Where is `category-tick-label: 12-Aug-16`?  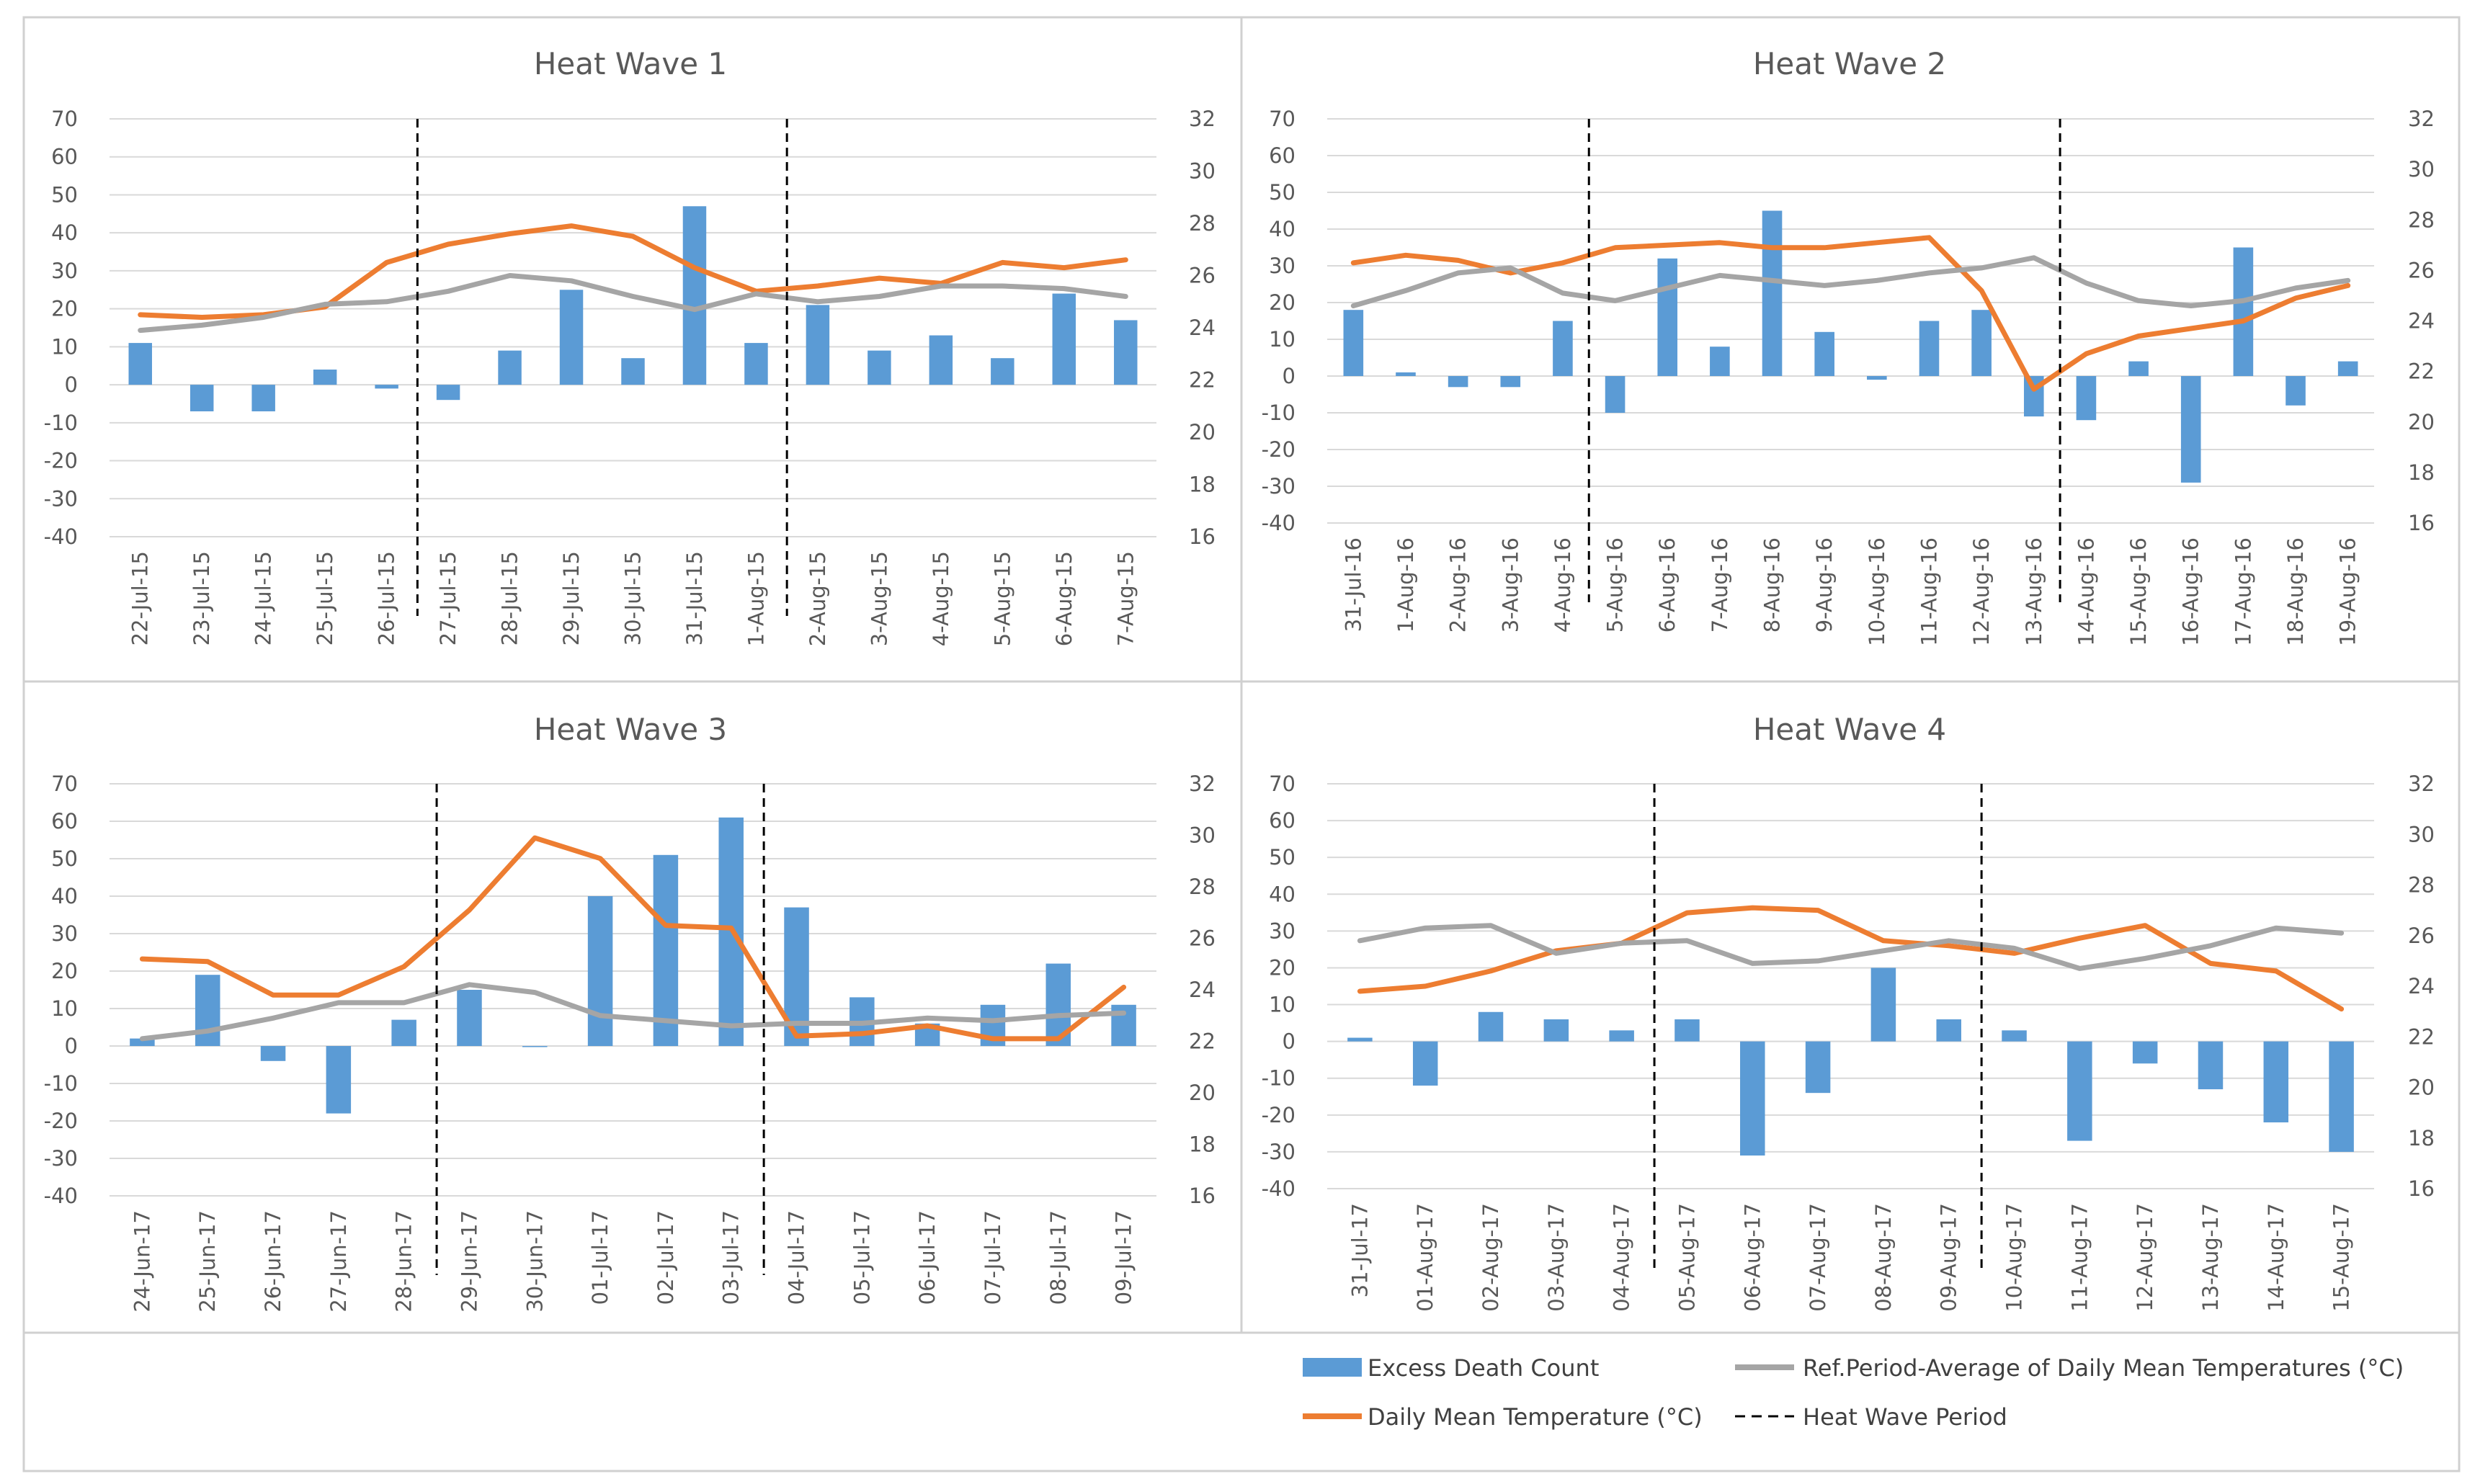
category-tick-label: 12-Aug-16 is located at coordinates (1981, 591).